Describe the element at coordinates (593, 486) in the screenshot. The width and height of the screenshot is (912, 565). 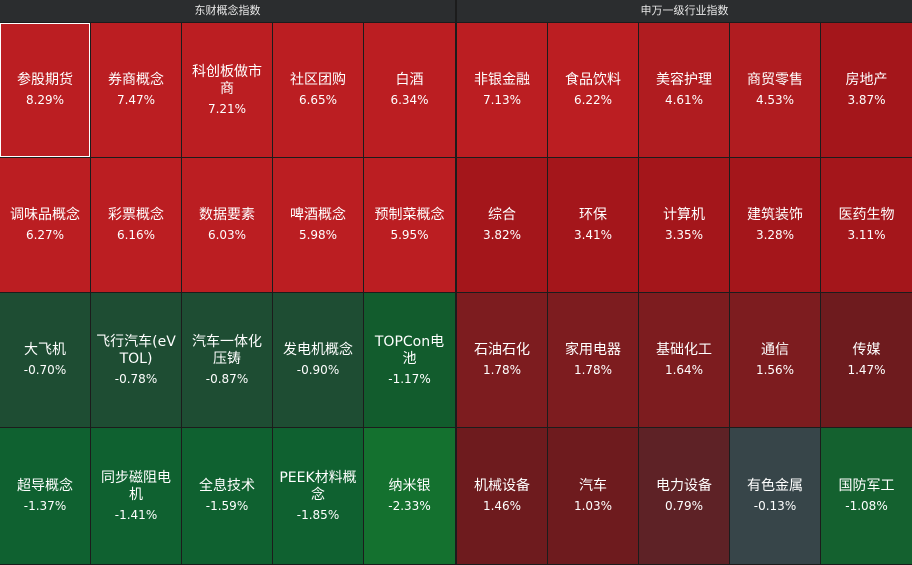
I see `cell-name: 汽车` at that location.